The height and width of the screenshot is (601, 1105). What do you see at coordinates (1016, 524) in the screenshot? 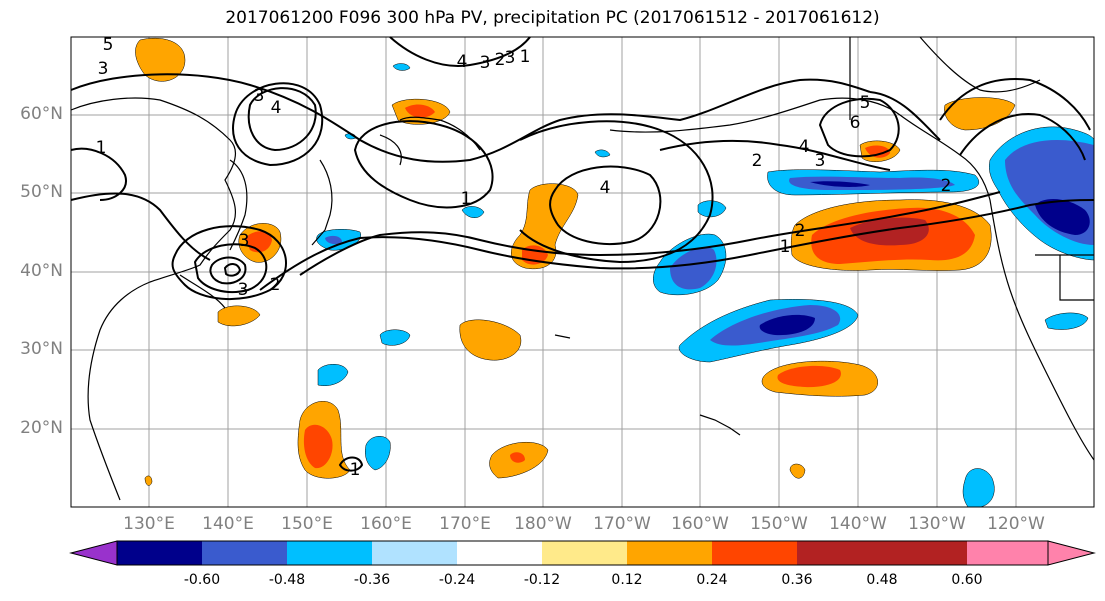
I see `lon-label: 120°W` at bounding box center [1016, 524].